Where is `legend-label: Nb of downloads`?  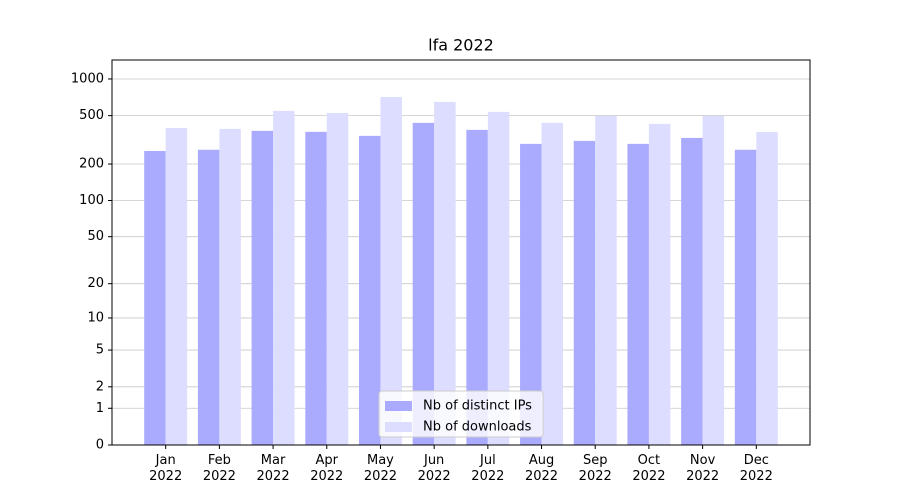 legend-label: Nb of downloads is located at coordinates (477, 427).